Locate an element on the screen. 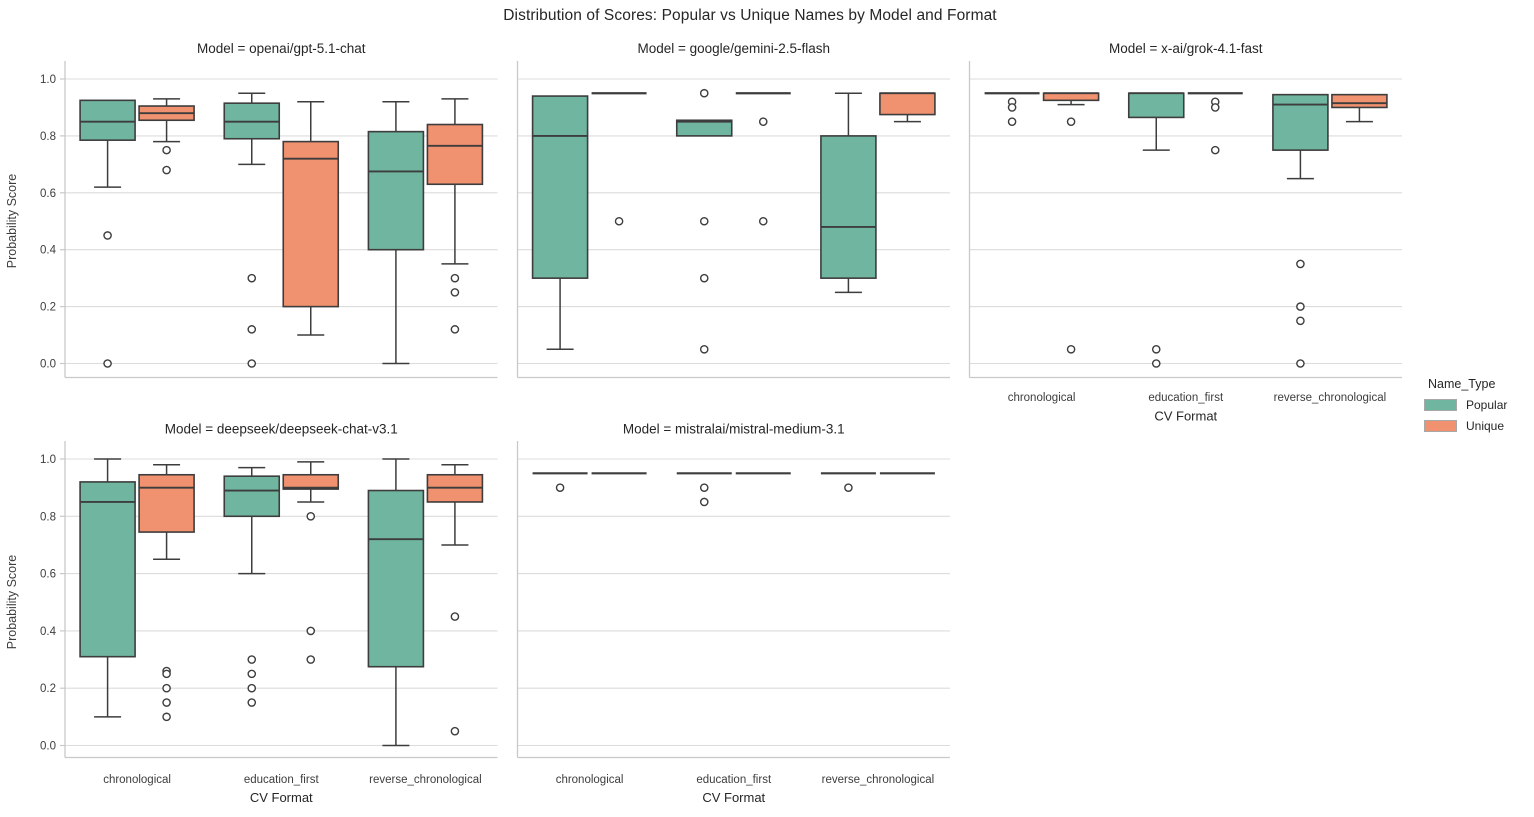 This screenshot has width=1534, height=817. legend: Name_Type Popular Unique is located at coordinates (1479, 405).